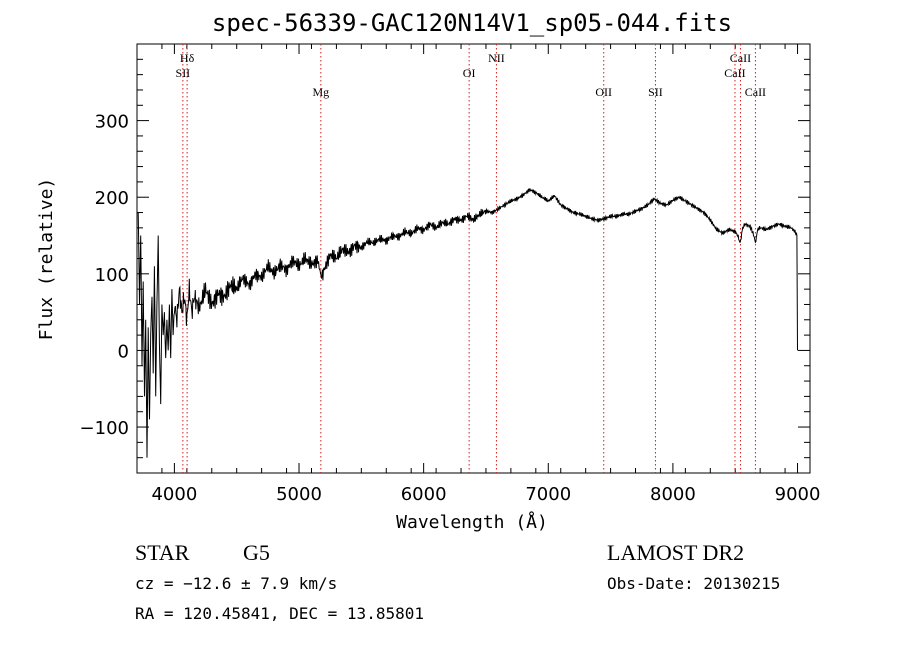  What do you see at coordinates (548, 494) in the screenshot?
I see `x-tick-label: 7000` at bounding box center [548, 494].